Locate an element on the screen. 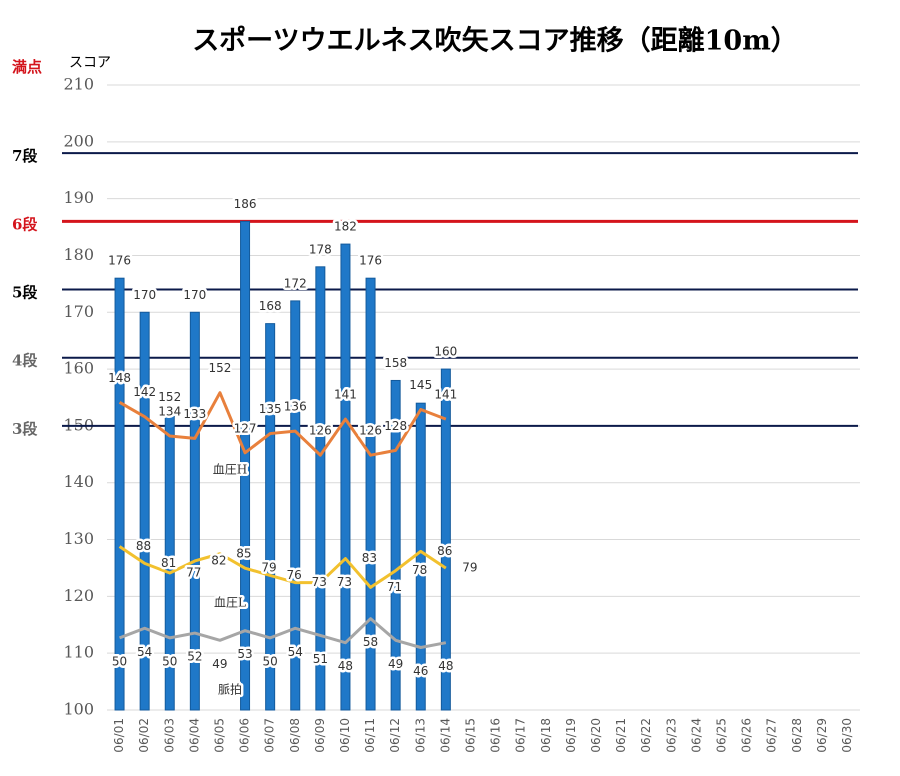 The height and width of the screenshot is (776, 900). x-tick-label: 06/29 is located at coordinates (822, 735).